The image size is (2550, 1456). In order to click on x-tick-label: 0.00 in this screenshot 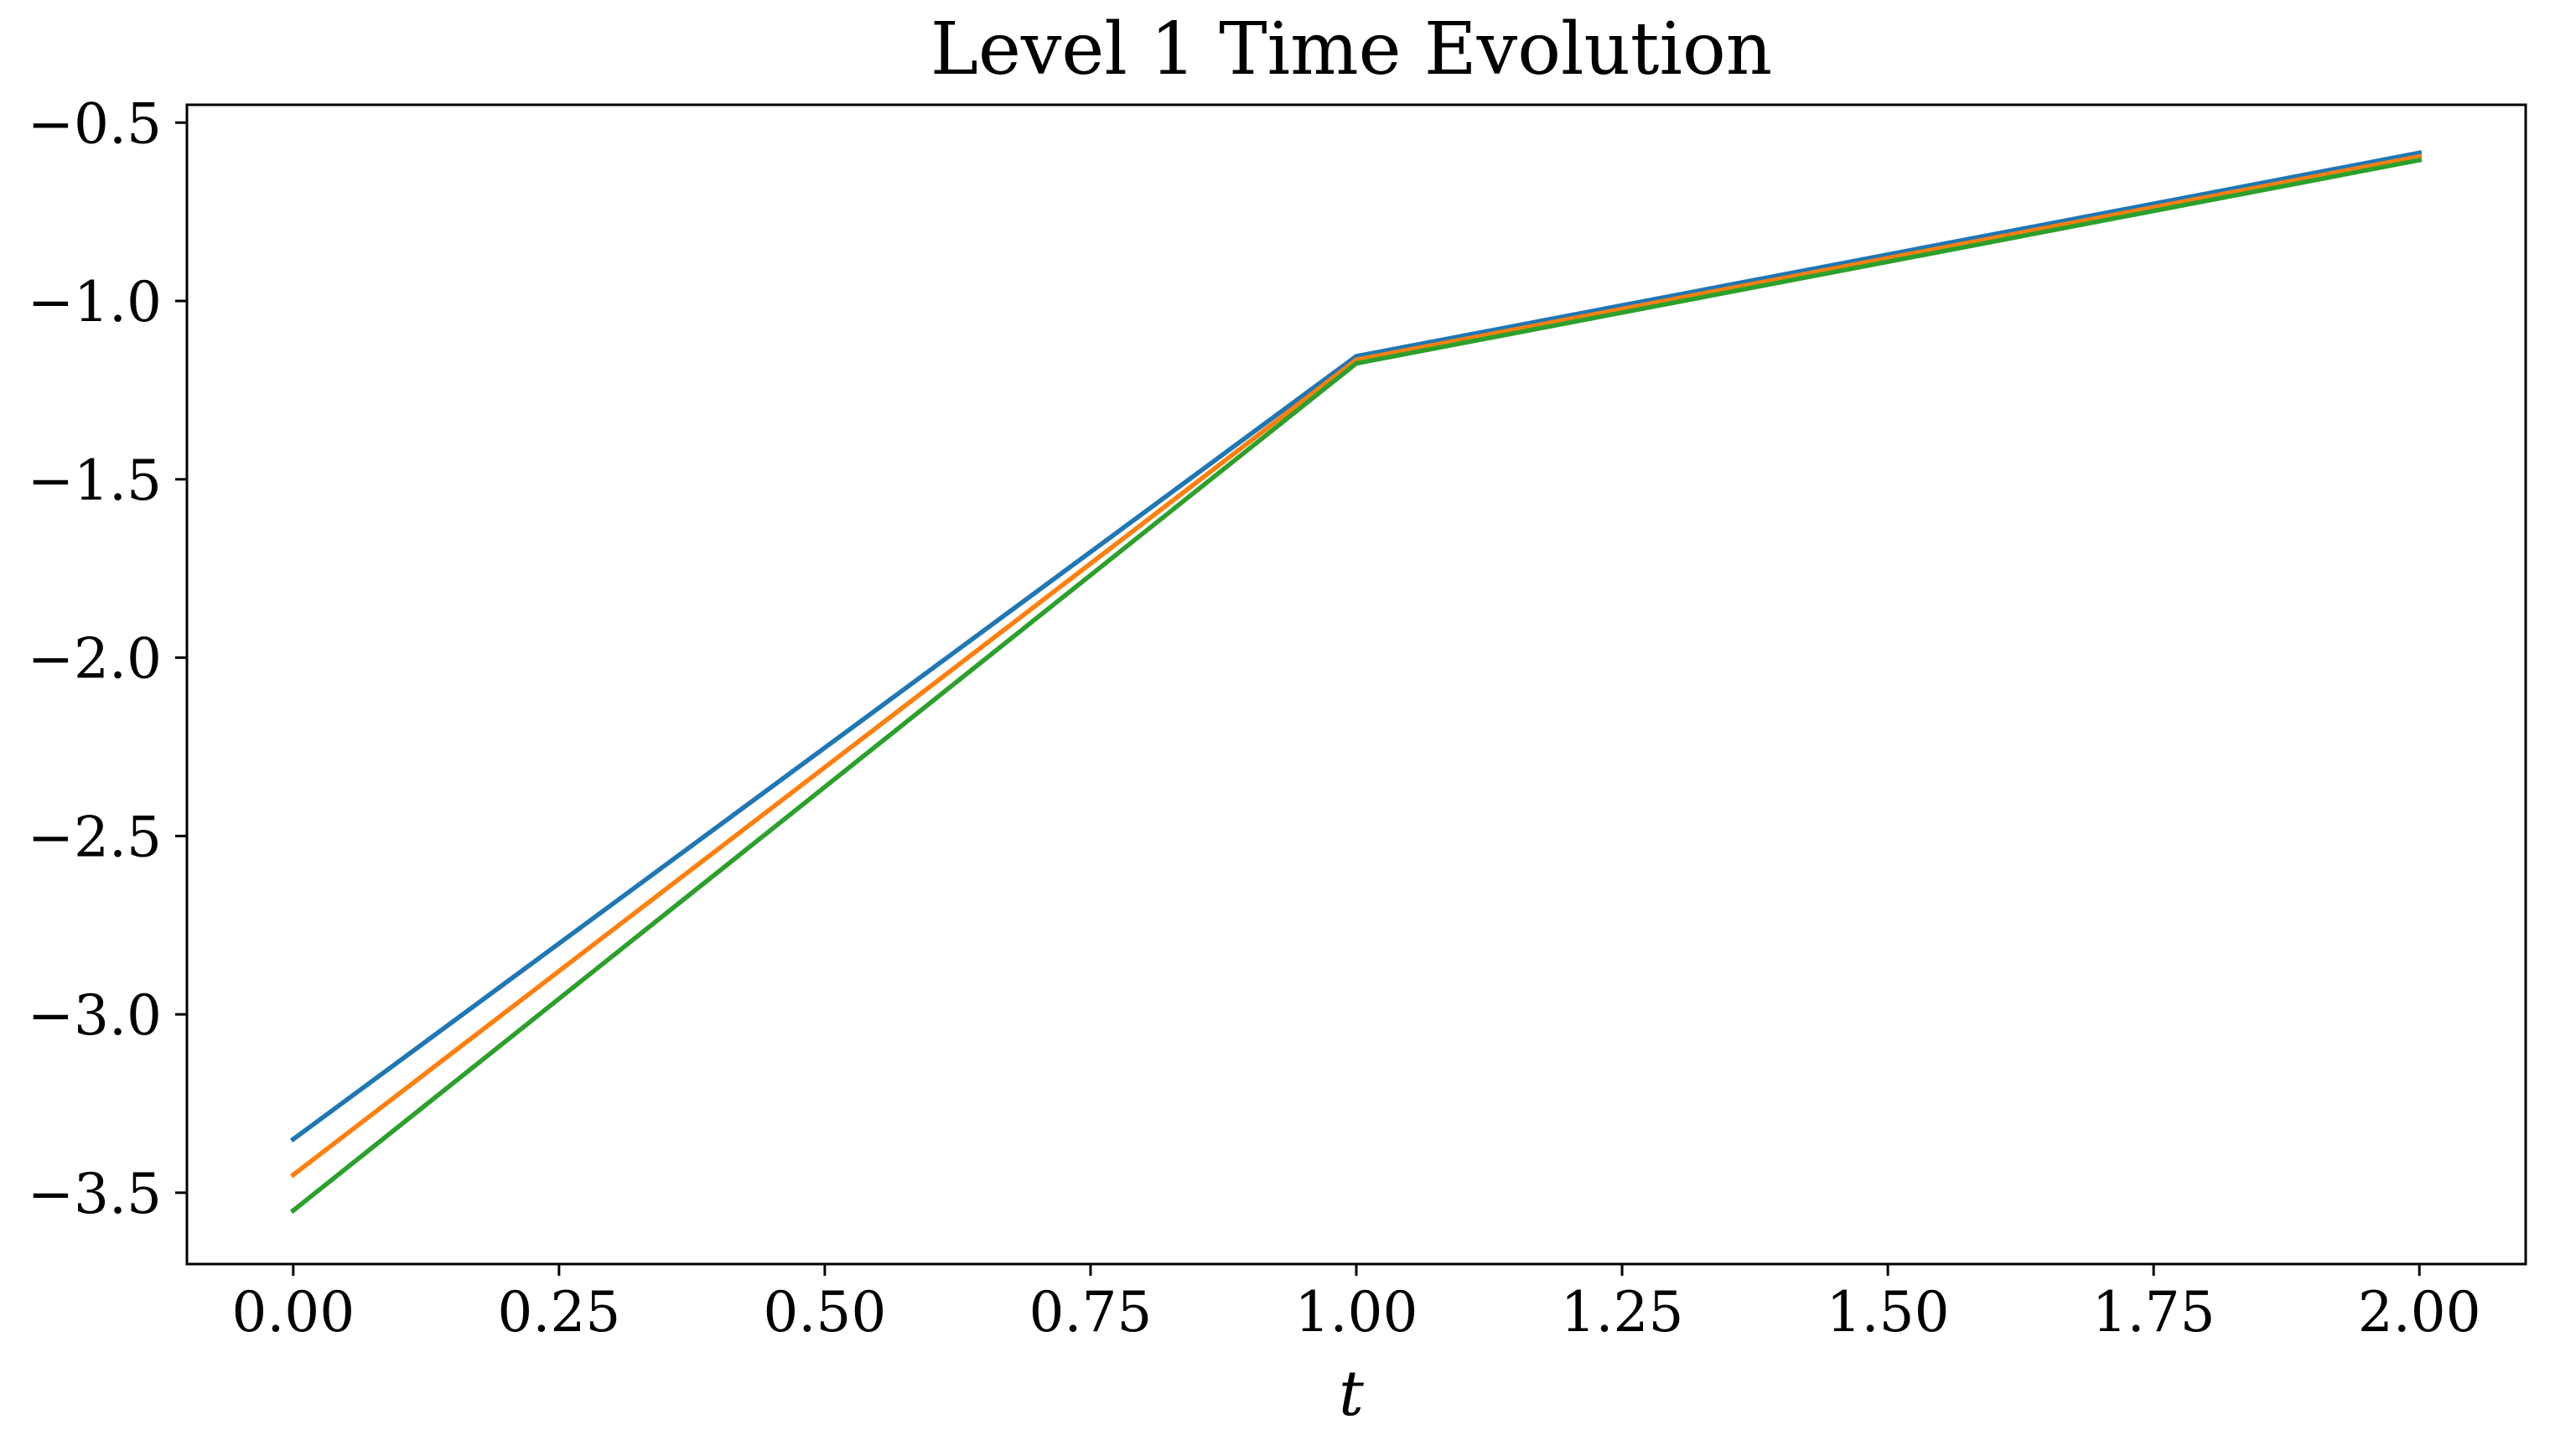, I will do `click(293, 1312)`.